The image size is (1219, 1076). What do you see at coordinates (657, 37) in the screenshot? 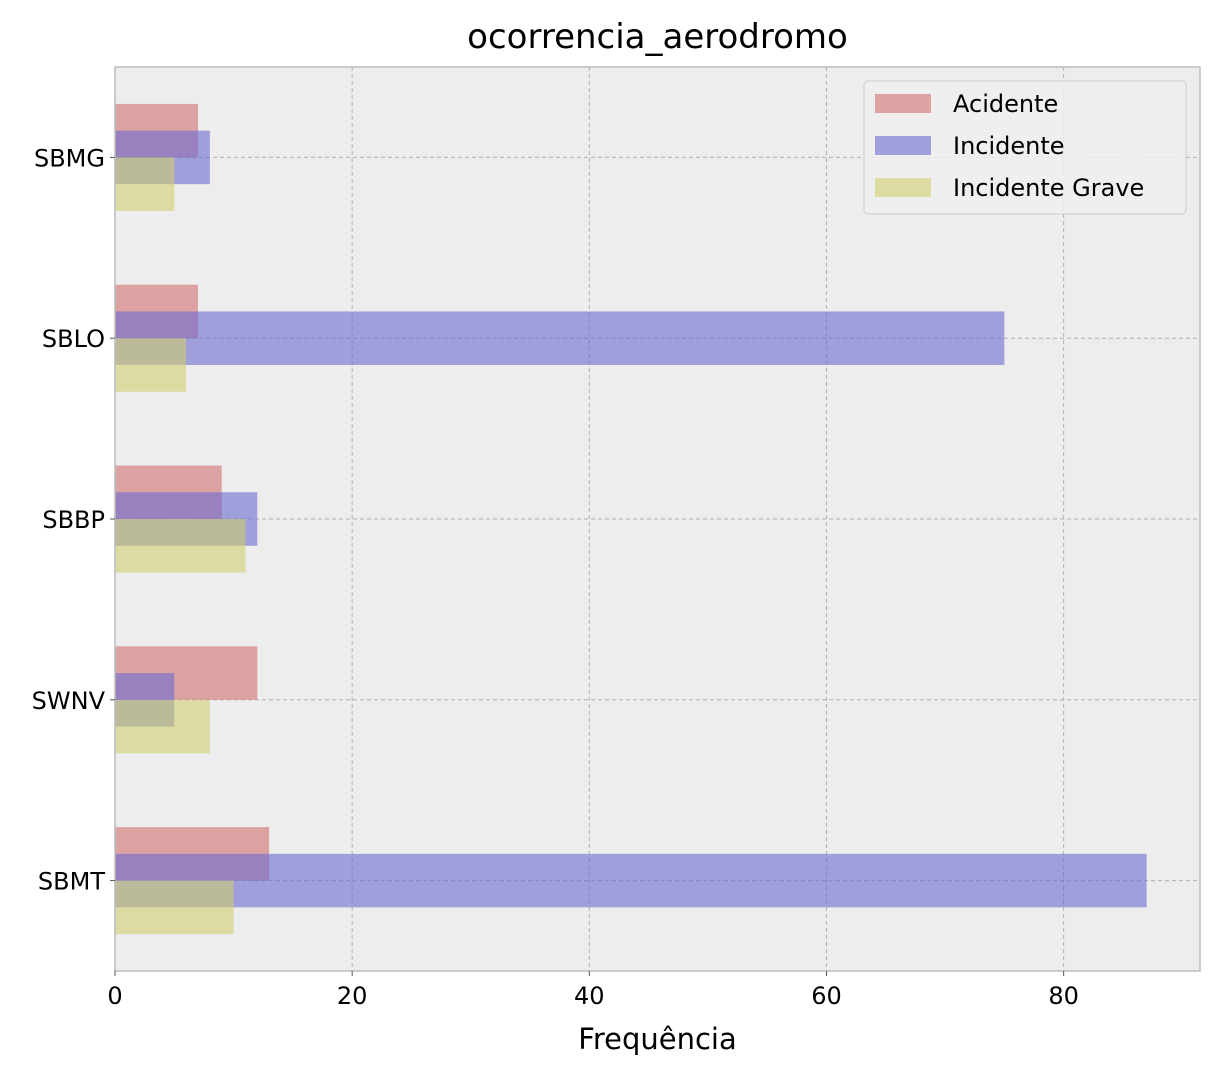
I see `chart-title: ocorrencia_aerodromo` at bounding box center [657, 37].